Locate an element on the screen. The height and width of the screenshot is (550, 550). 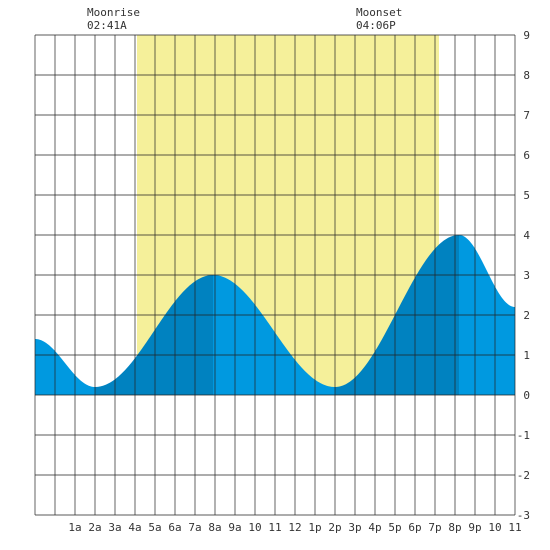
y-tick-label: 5 is located at coordinates (526, 195).